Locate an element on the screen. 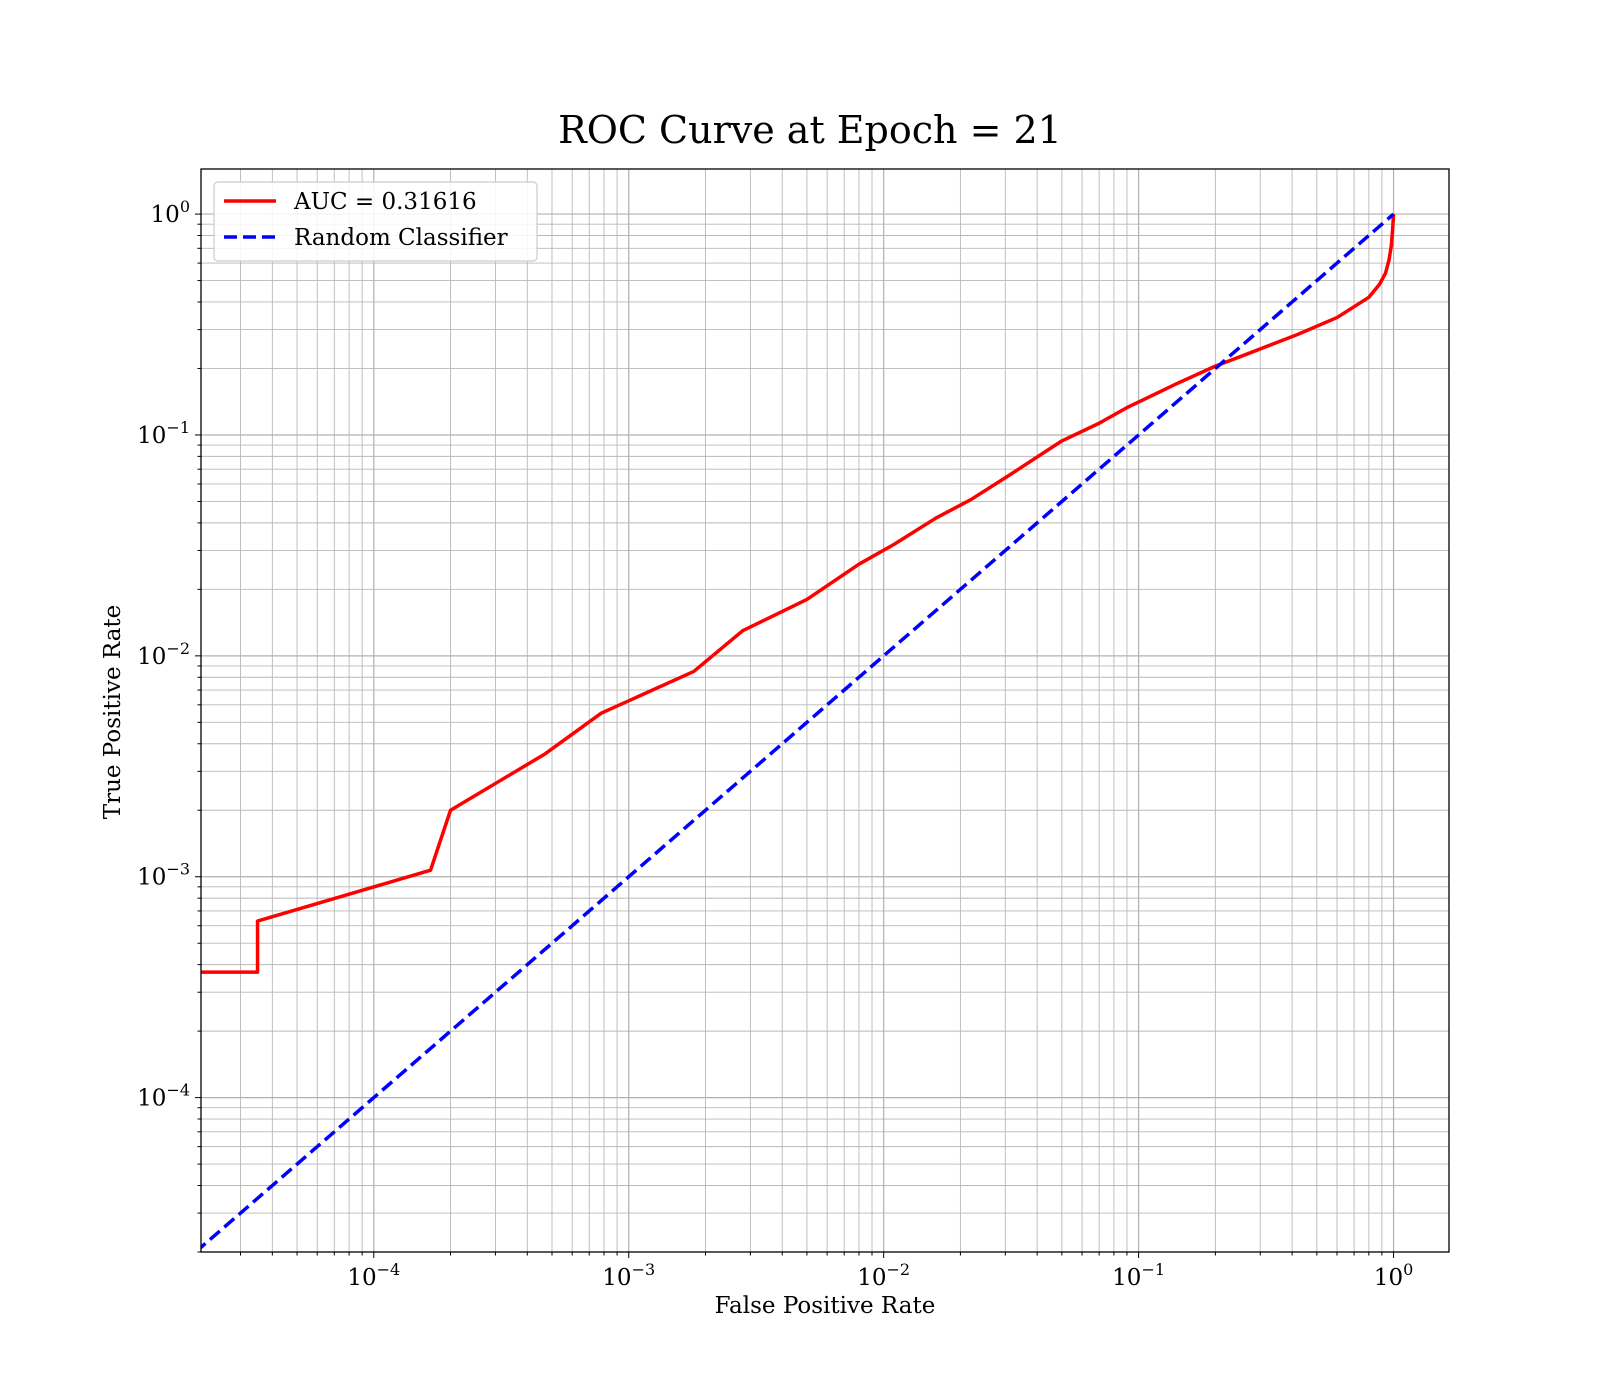 The height and width of the screenshot is (1400, 1600). y-tick-label: 10⁻⁴ is located at coordinates (163, 1096).